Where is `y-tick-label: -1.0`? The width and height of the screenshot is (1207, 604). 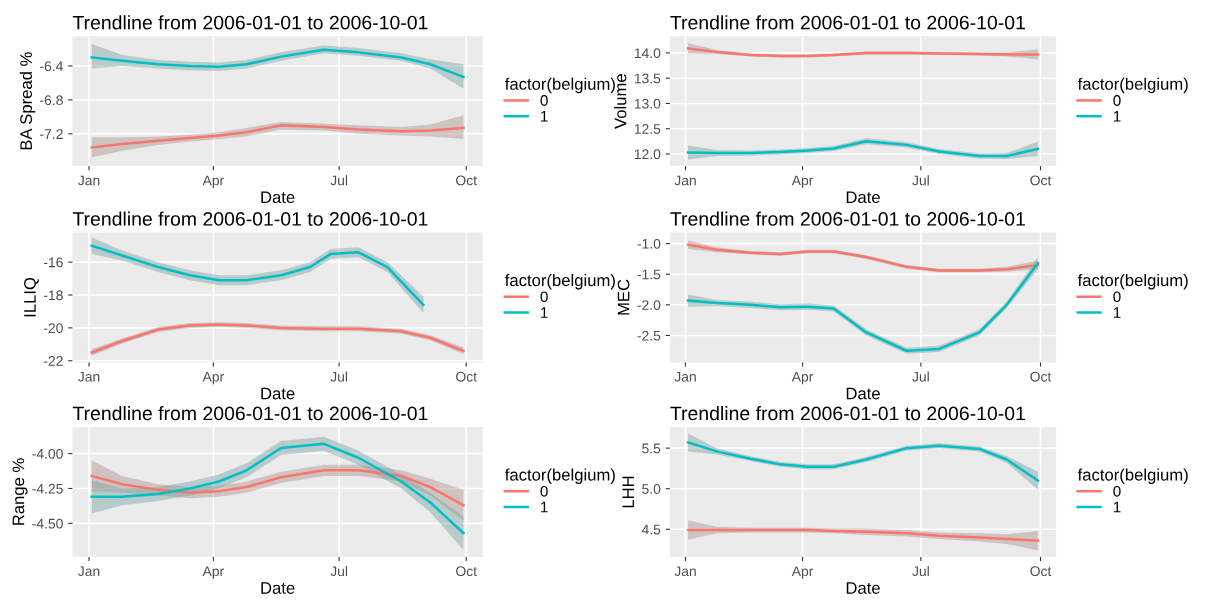
y-tick-label: -1.0 is located at coordinates (649, 243).